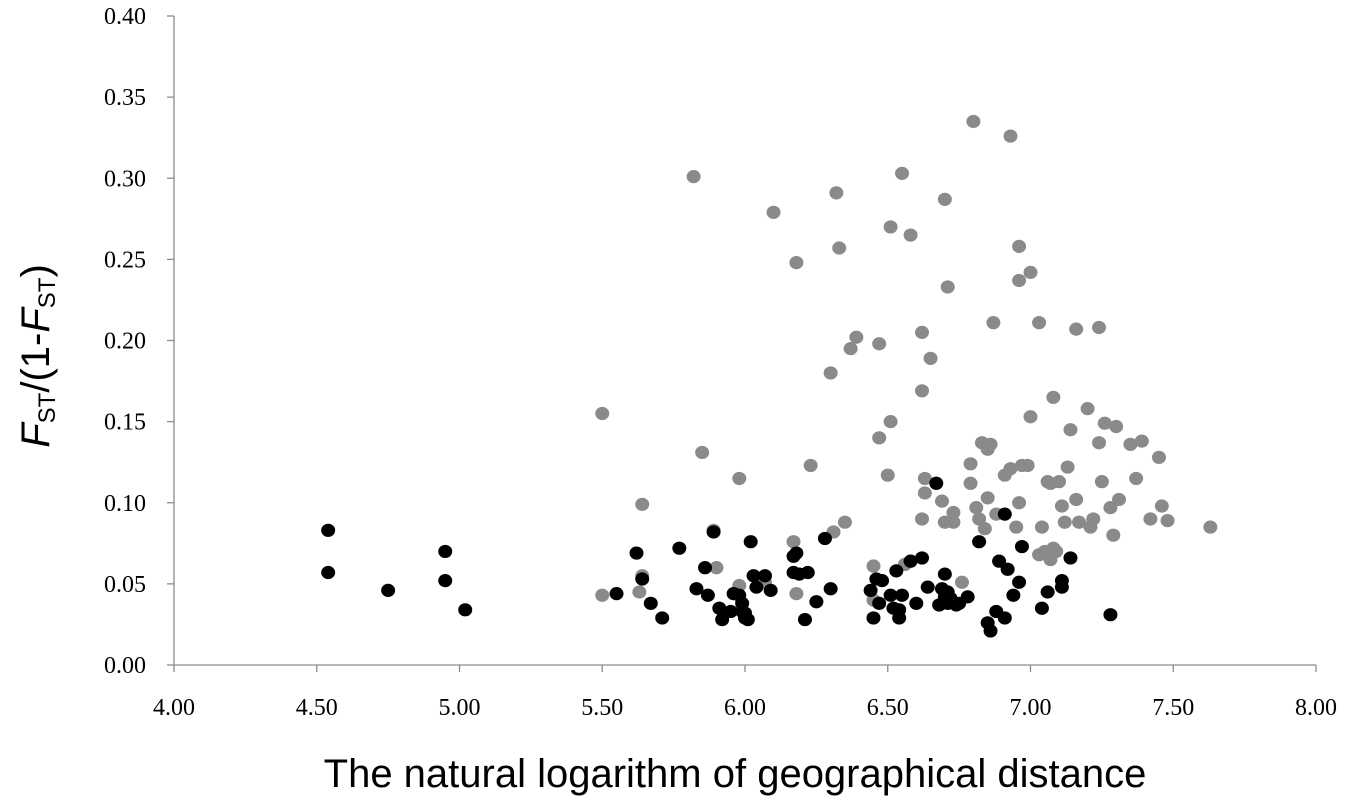 The image size is (1350, 812). What do you see at coordinates (1316, 708) in the screenshot?
I see `x-tick-label: 8.00` at bounding box center [1316, 708].